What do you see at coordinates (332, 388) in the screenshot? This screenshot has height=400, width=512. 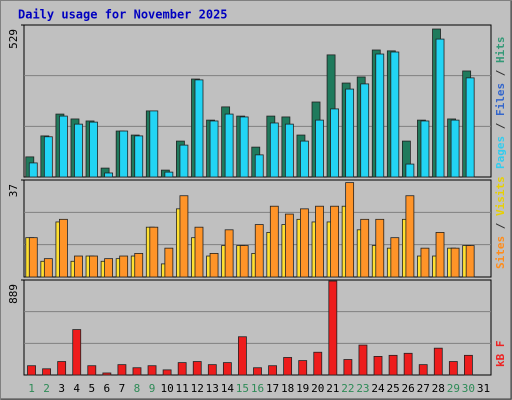 I see `x-tick-label: 21` at bounding box center [332, 388].